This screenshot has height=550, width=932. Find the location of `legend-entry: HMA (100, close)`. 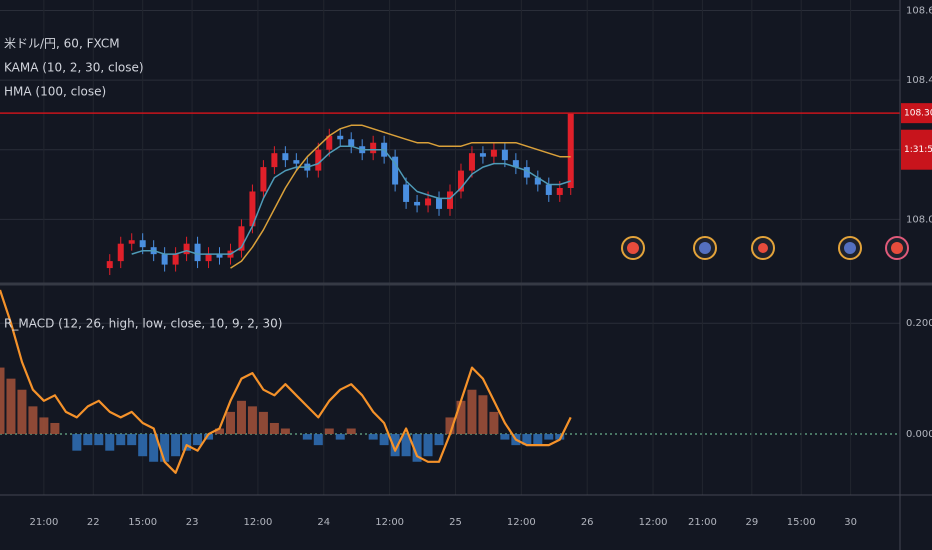

legend-entry: HMA (100, close) is located at coordinates (55, 92).